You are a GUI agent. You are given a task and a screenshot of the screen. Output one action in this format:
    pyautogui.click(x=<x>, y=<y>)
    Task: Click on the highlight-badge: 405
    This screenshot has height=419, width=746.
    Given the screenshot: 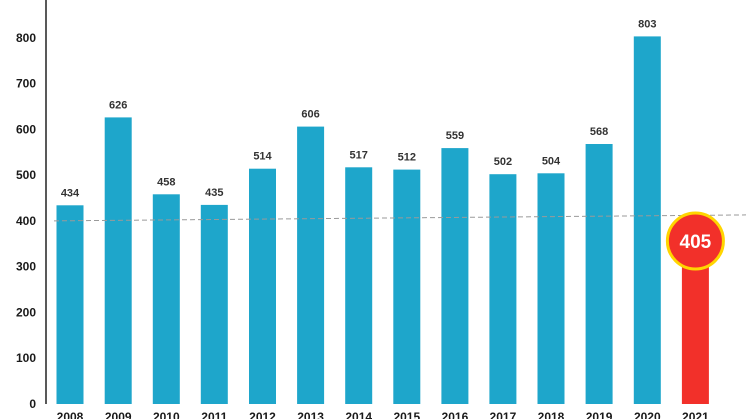 What is the action you would take?
    pyautogui.click(x=695, y=241)
    